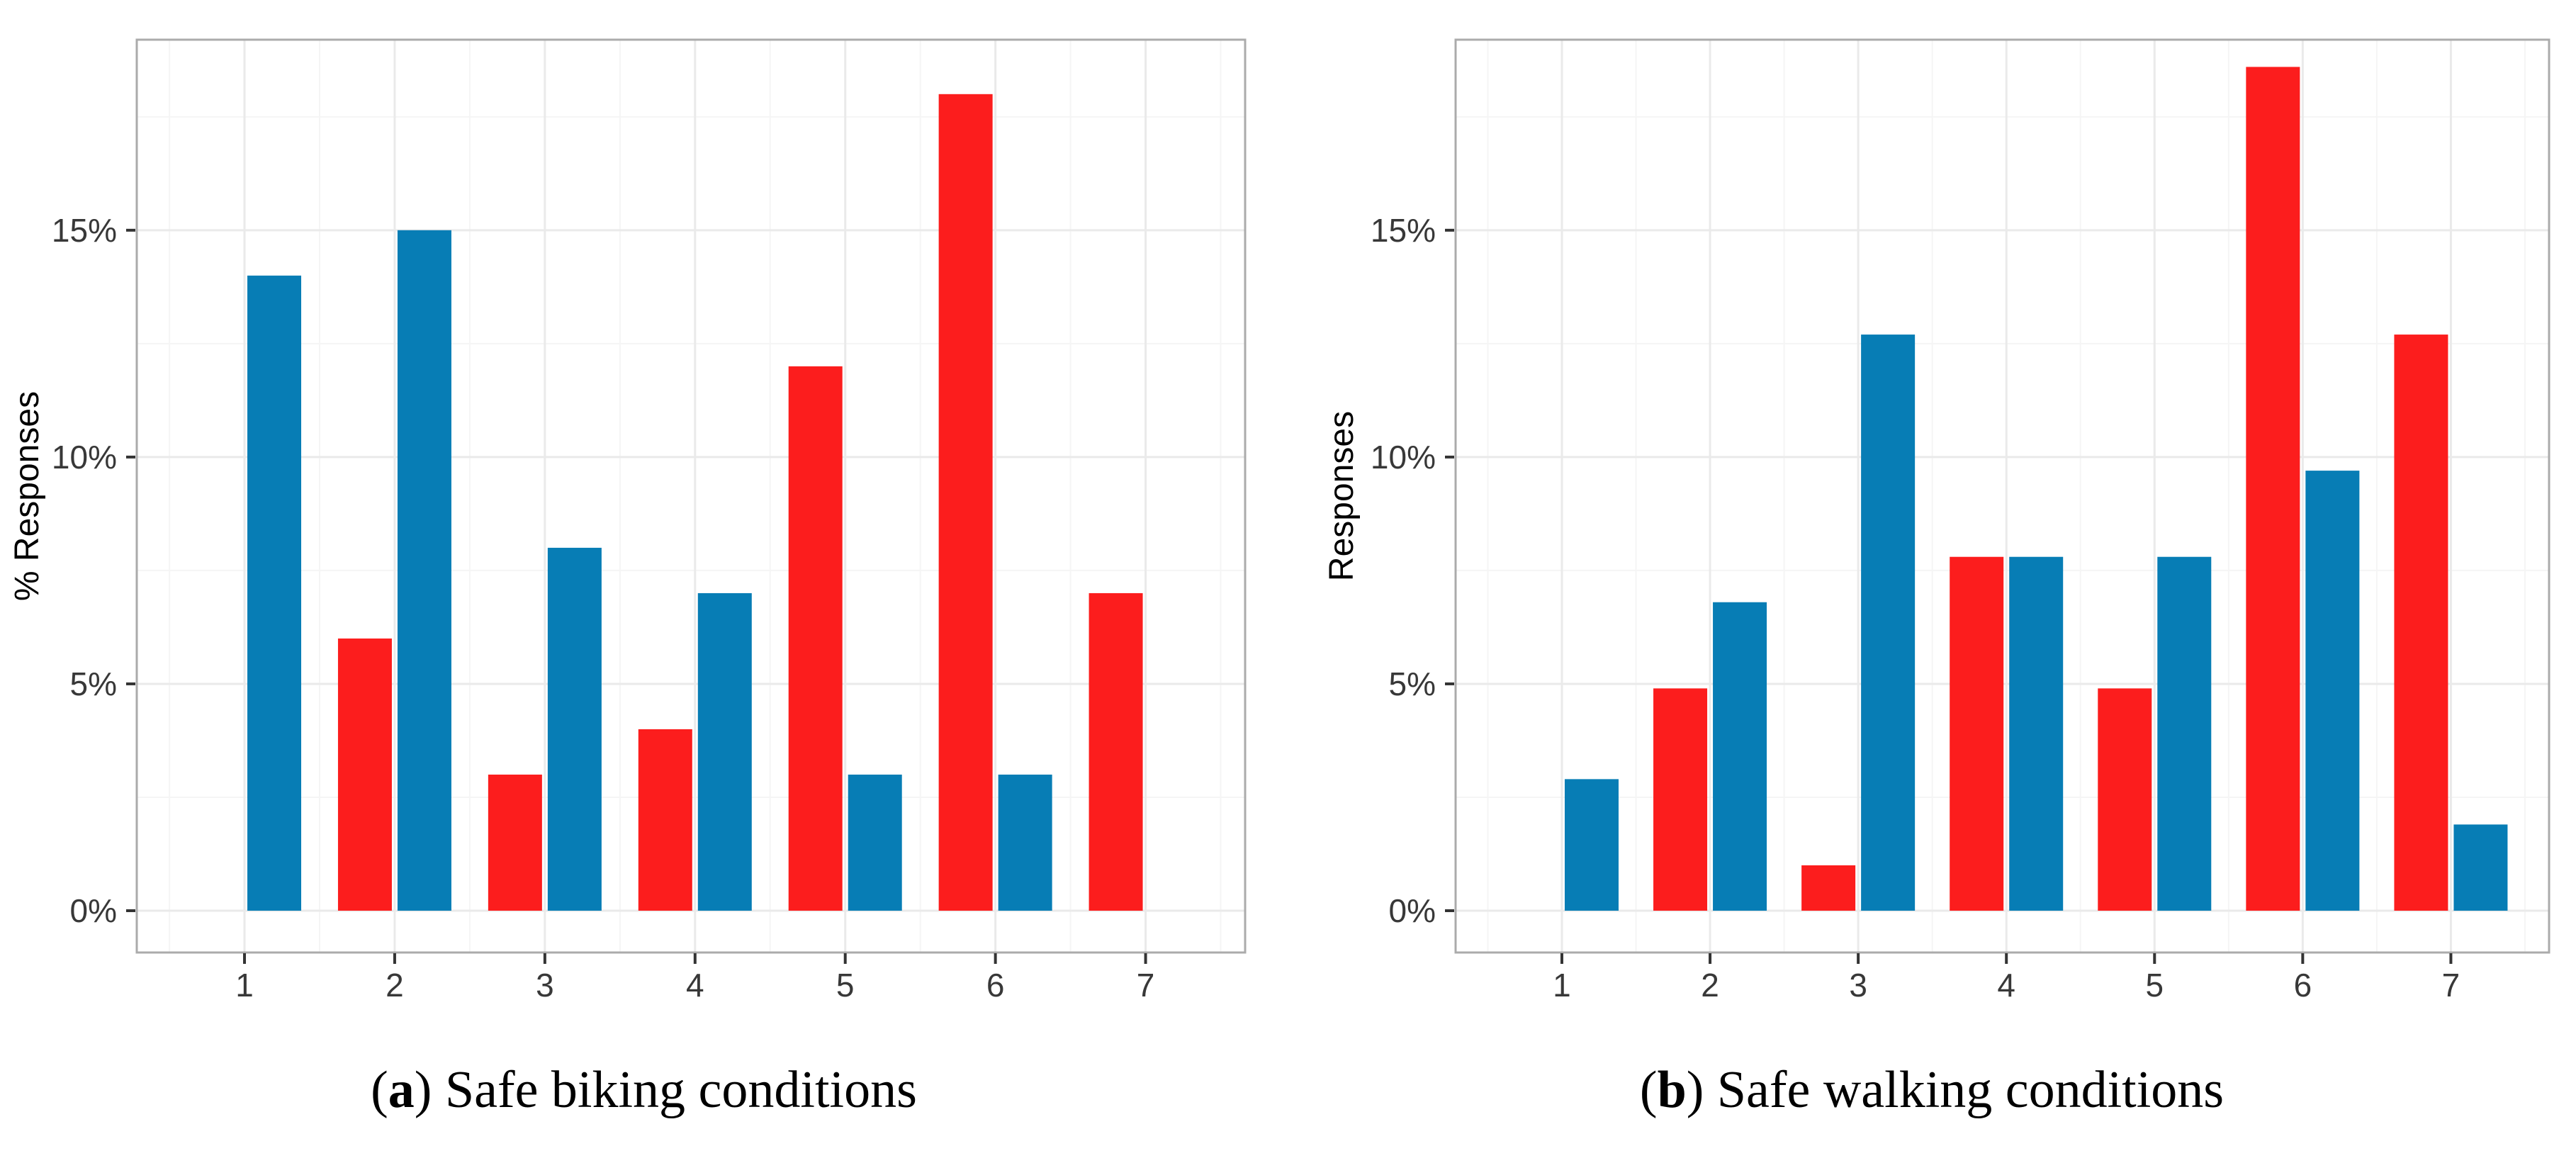  What do you see at coordinates (27, 496) in the screenshot?
I see `y-axis-title: % Responses` at bounding box center [27, 496].